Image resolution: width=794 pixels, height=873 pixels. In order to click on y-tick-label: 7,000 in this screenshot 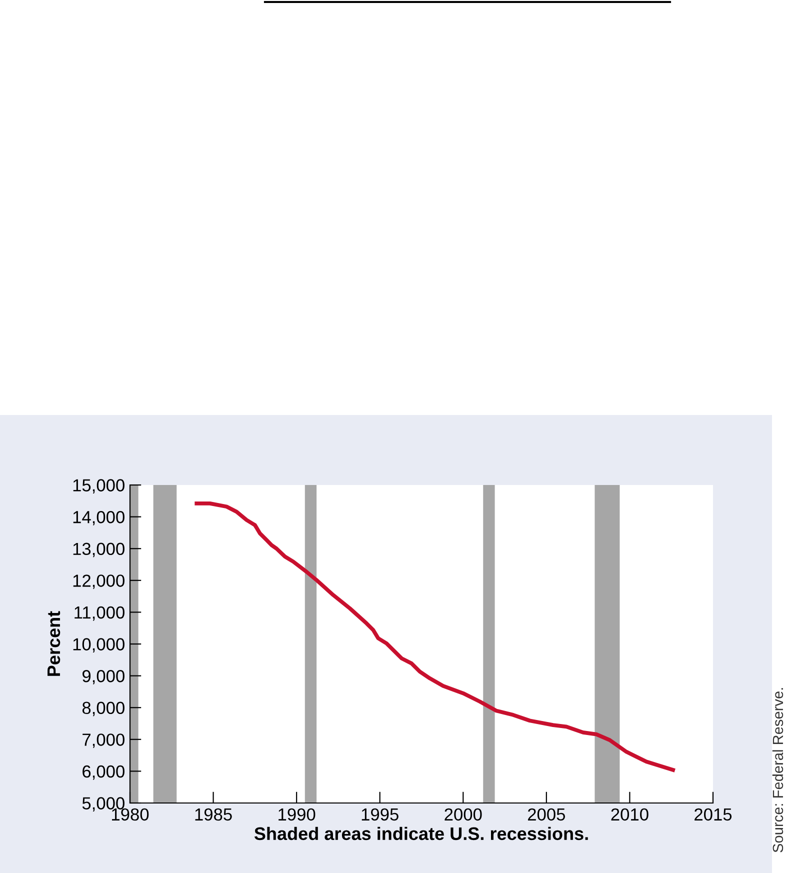, I will do `click(103, 741)`.